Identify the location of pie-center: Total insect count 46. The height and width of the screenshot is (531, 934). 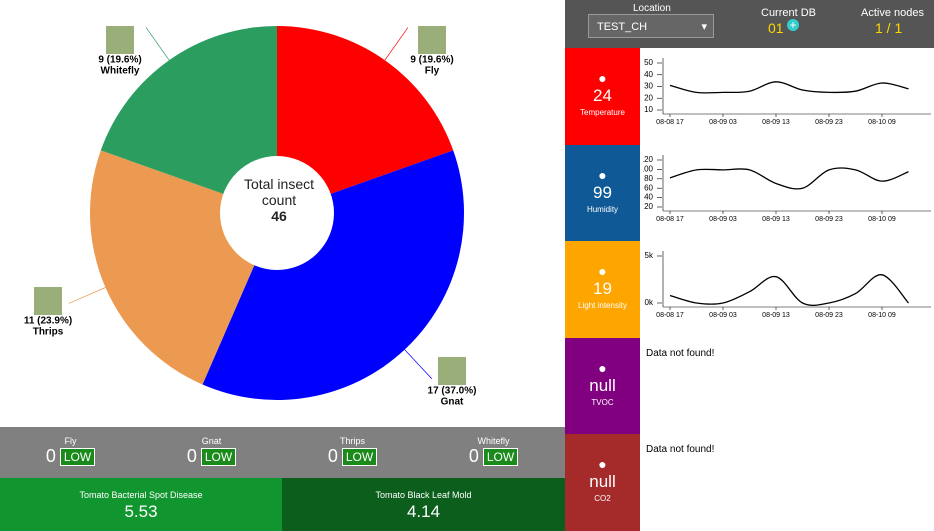
(279, 200).